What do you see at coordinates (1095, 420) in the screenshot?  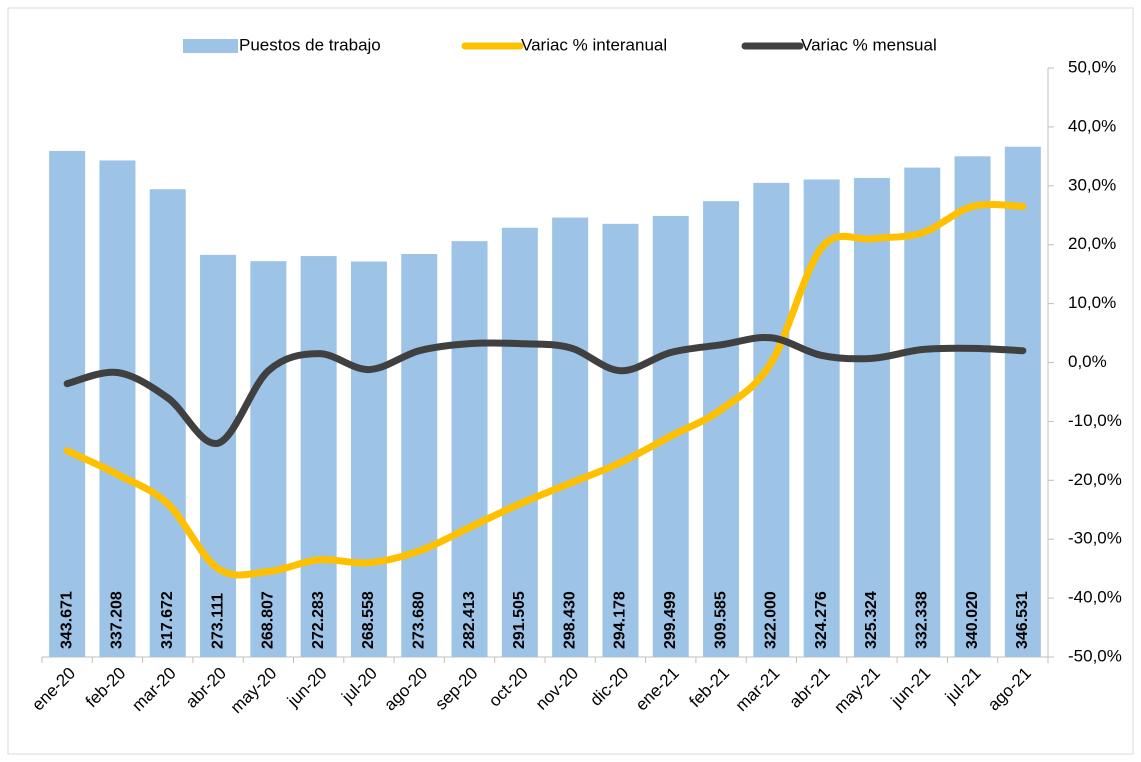 I see `y2-tick-label: -10,0%` at bounding box center [1095, 420].